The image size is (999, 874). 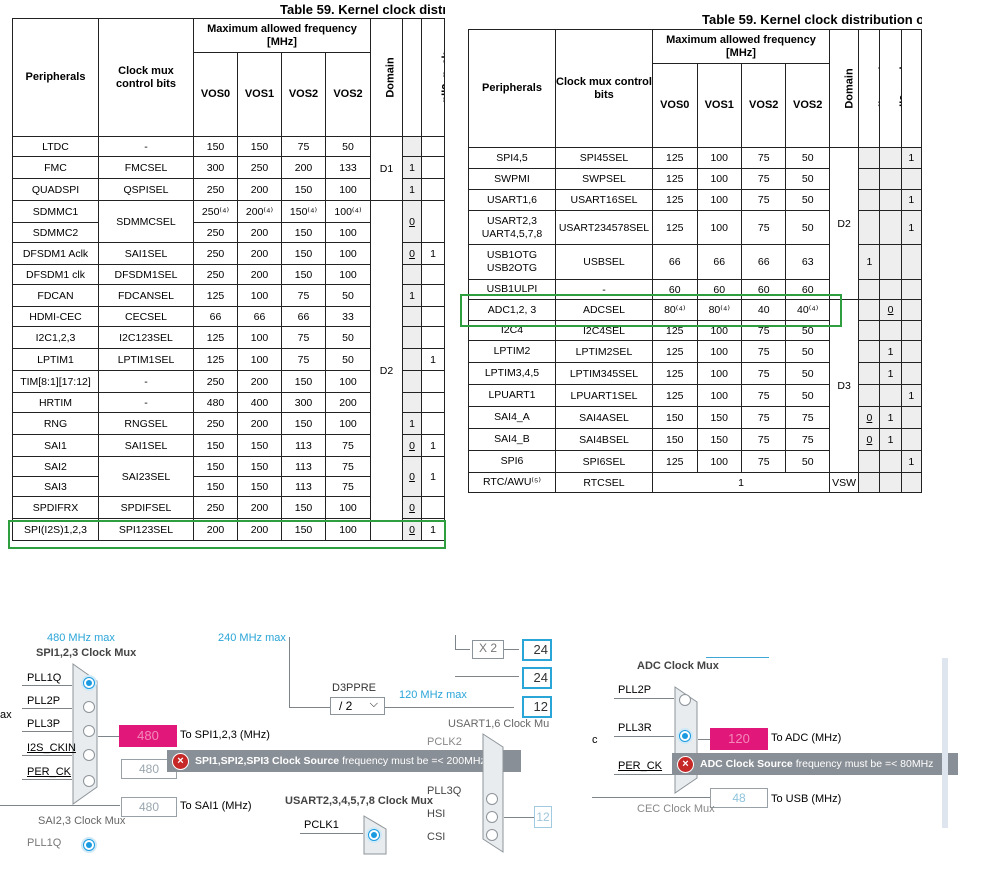 What do you see at coordinates (146, 359) in the screenshot?
I see `cell-mux: LPTIM1SEL` at bounding box center [146, 359].